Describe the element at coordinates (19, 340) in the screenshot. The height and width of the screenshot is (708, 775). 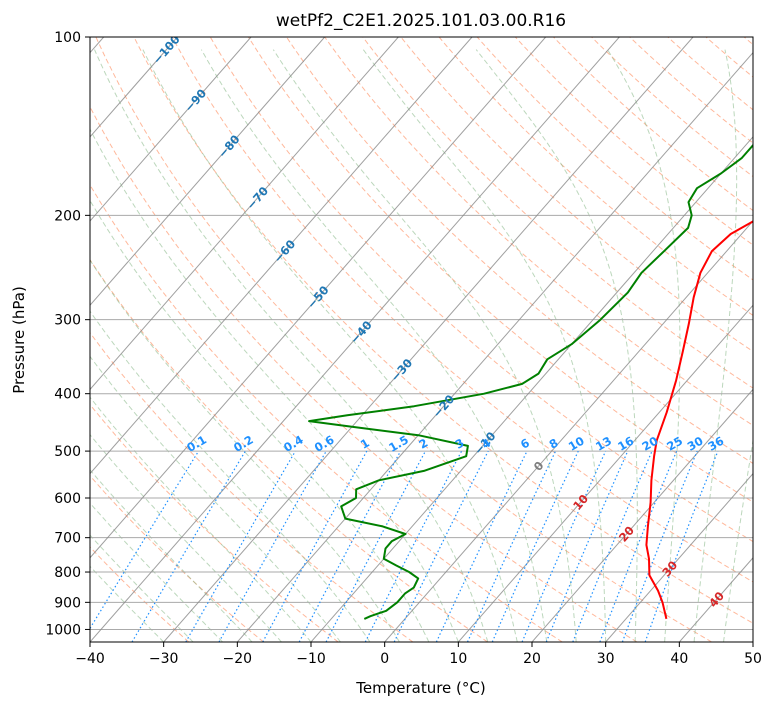
I see `y-axis-label: Pressure (hPa)` at that location.